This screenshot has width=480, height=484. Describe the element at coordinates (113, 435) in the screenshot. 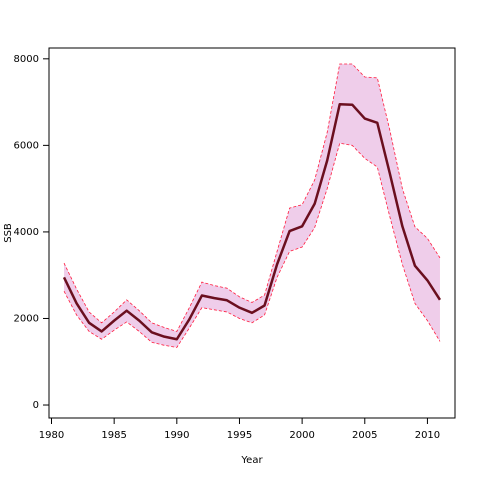

I see `x-tick-label: 1985` at that location.